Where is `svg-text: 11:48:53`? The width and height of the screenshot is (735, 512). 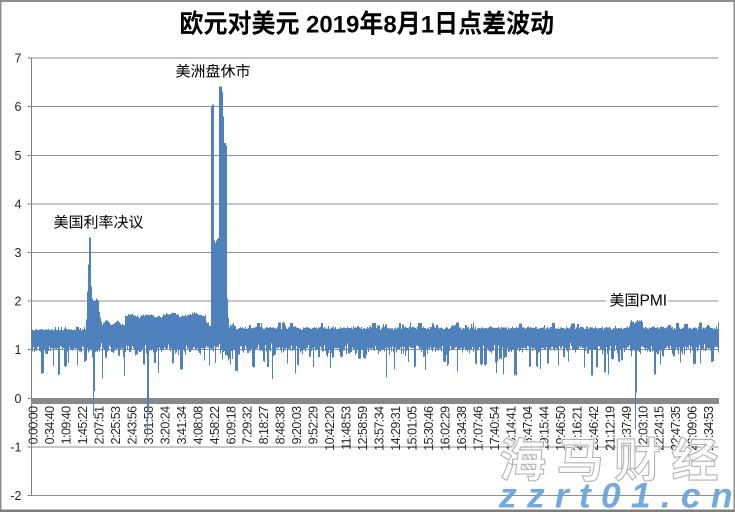
svg-text: 11:48:53 is located at coordinates (347, 428).